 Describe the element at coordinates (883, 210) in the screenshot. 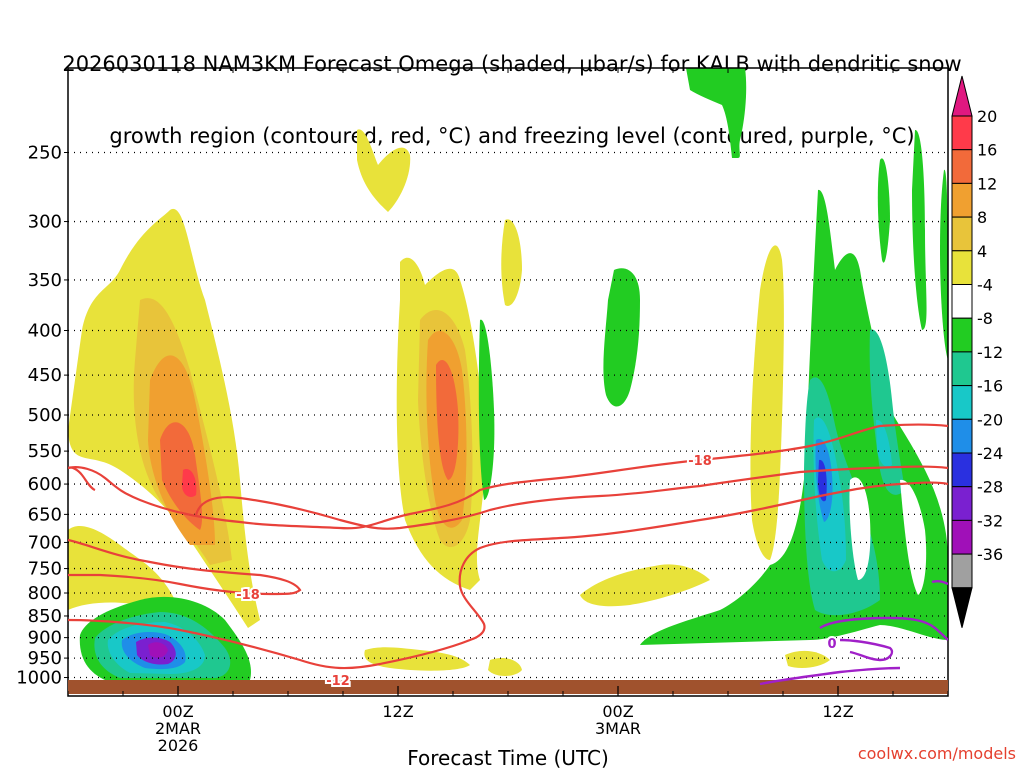

I see `omega-area-green-right-upper` at that location.